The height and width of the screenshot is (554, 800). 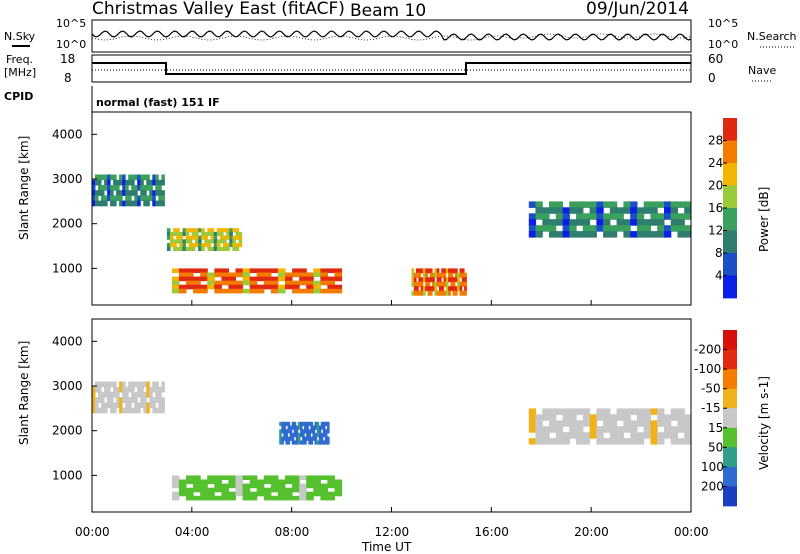 What do you see at coordinates (712, 486) in the screenshot?
I see `colorbar-tick-label: 200` at bounding box center [712, 486].